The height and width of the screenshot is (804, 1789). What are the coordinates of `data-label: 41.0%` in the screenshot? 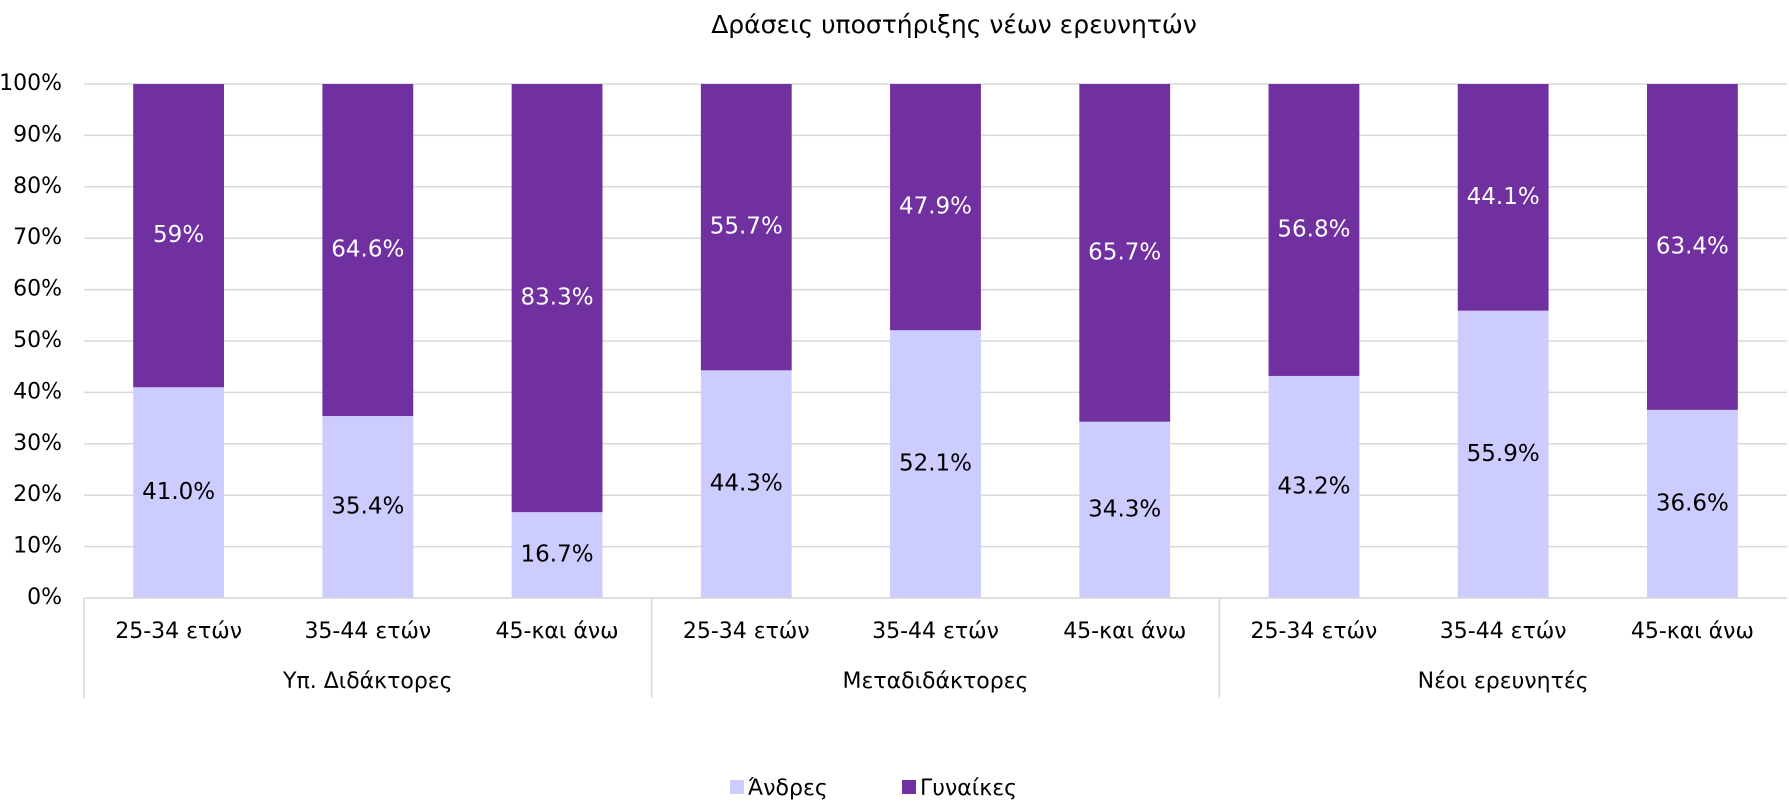 It's located at (178, 492).